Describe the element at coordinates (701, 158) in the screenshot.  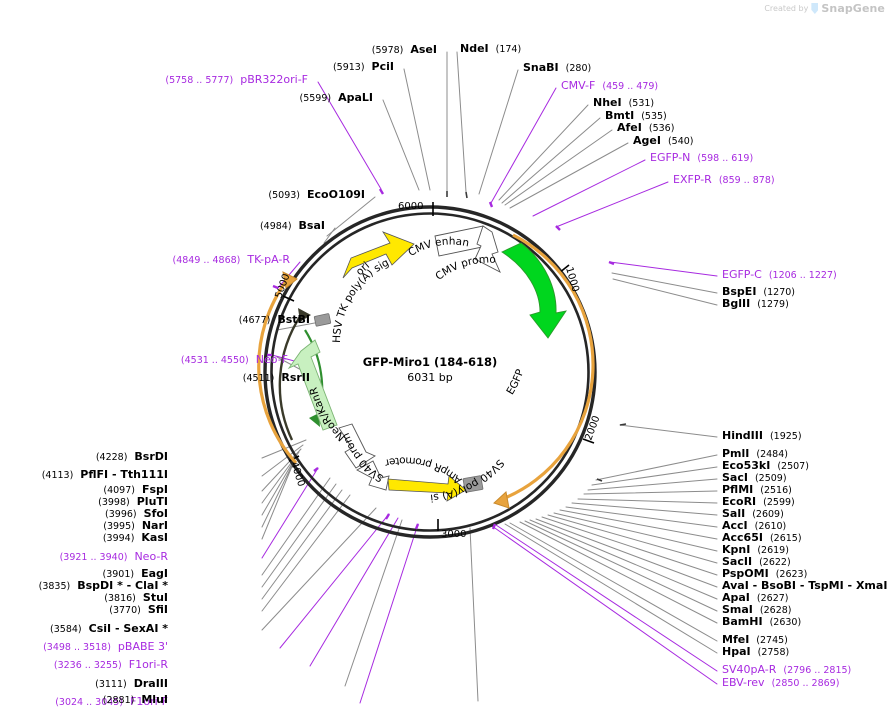
I see `site-label-egfp-n: EGFP-N (598 .. 619)` at that location.